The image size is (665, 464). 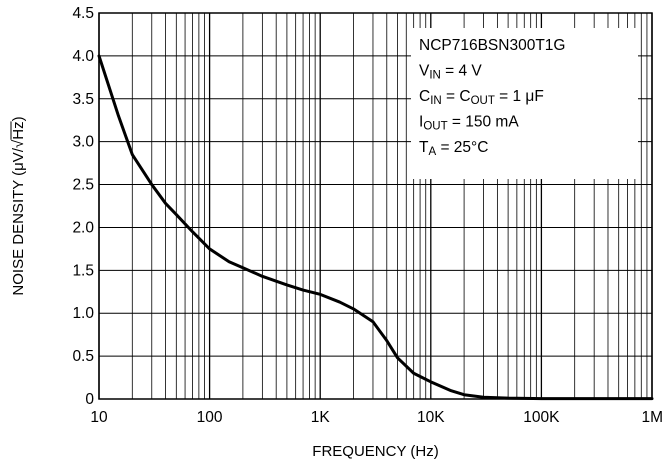 What do you see at coordinates (83, 313) in the screenshot?
I see `y-tick-label: 1.0` at bounding box center [83, 313].